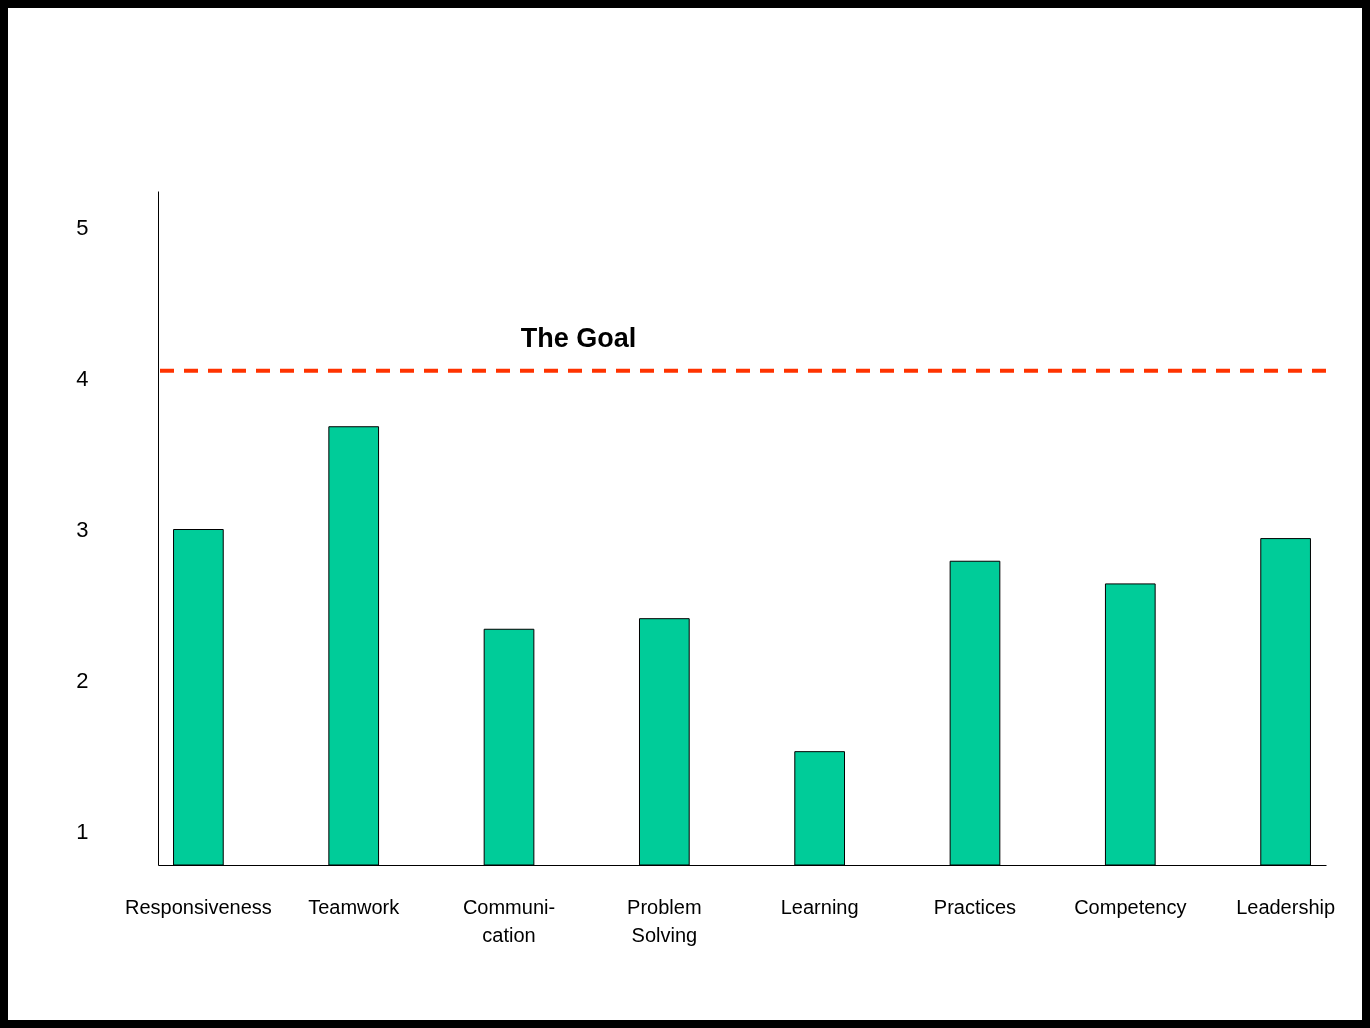  I want to click on x-tick-label: Communi- cation, so click(509, 920).